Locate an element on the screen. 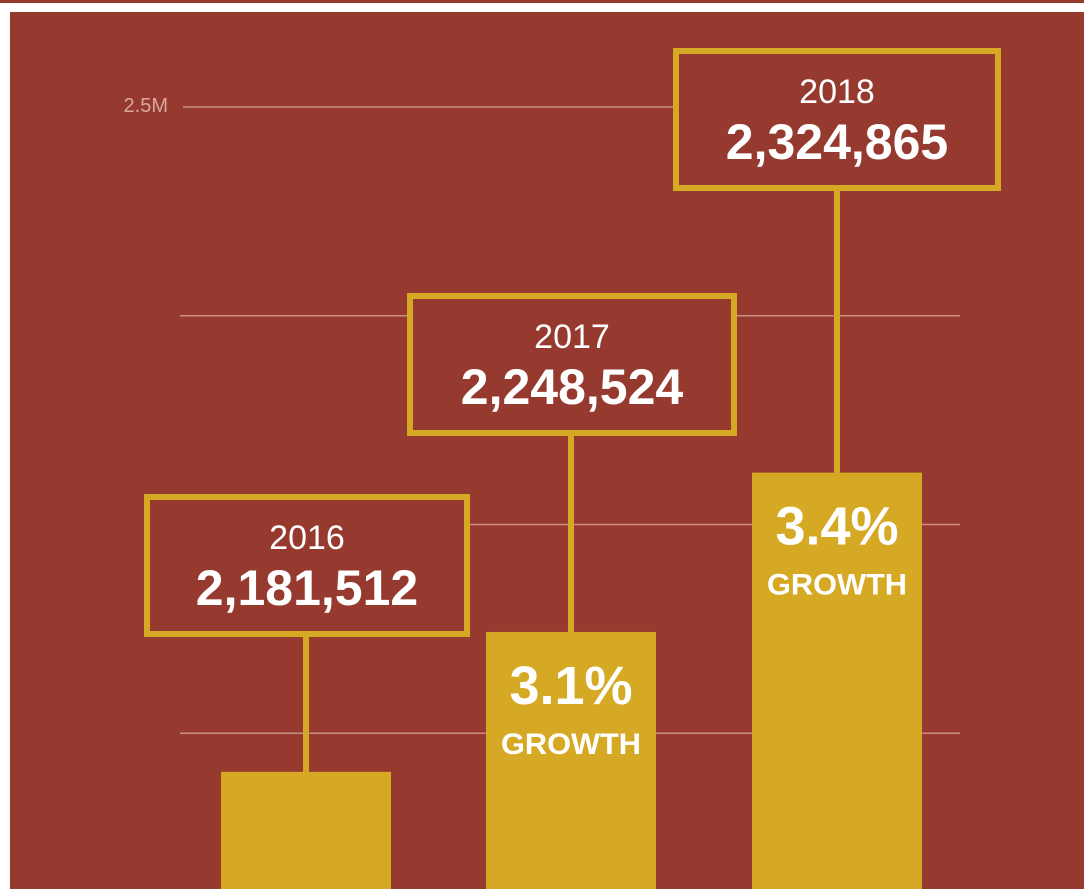 This screenshot has height=889, width=1084. bar-2017 is located at coordinates (571, 760).